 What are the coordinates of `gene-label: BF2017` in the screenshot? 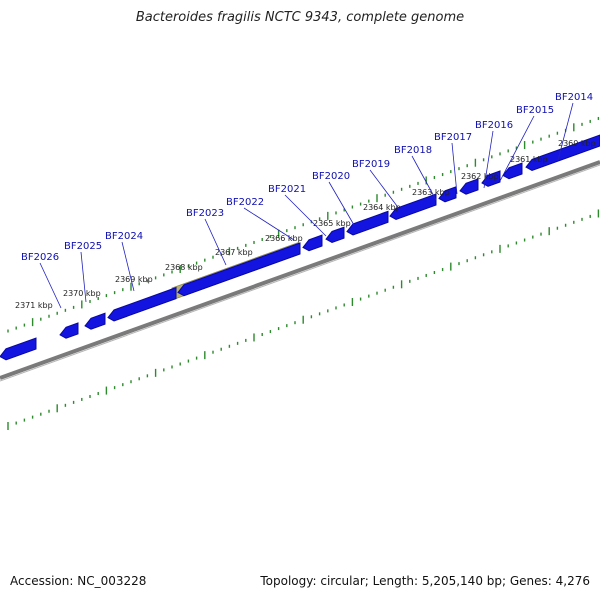 It's located at (453, 137).